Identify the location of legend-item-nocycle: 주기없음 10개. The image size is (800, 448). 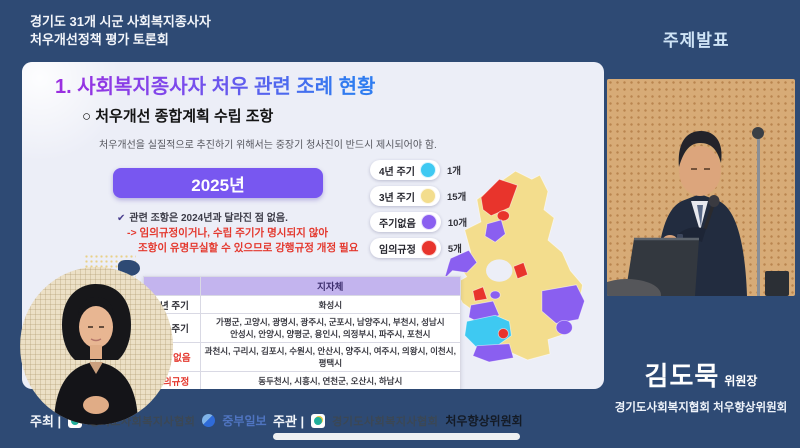
(430, 222).